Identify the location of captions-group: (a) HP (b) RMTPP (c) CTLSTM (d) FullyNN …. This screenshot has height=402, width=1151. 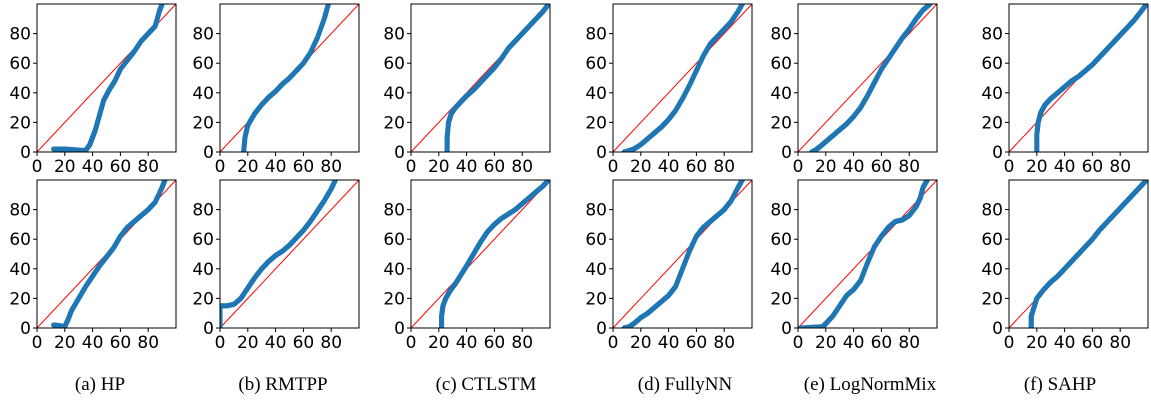
(585, 384).